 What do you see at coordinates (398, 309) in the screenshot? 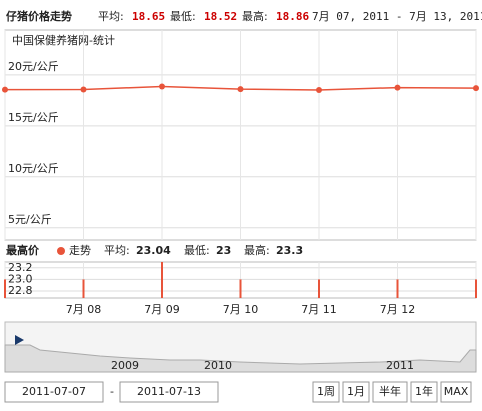
I see `x-tick-label: 7月 12` at bounding box center [398, 309].